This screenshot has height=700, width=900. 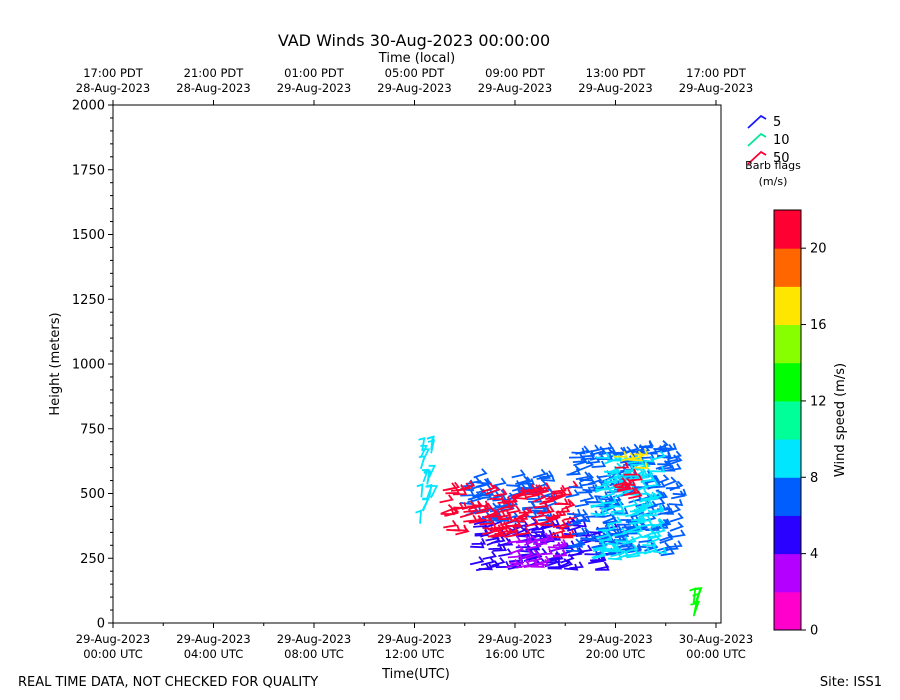 I want to click on colorbar-tick-label: 0, so click(x=814, y=631).